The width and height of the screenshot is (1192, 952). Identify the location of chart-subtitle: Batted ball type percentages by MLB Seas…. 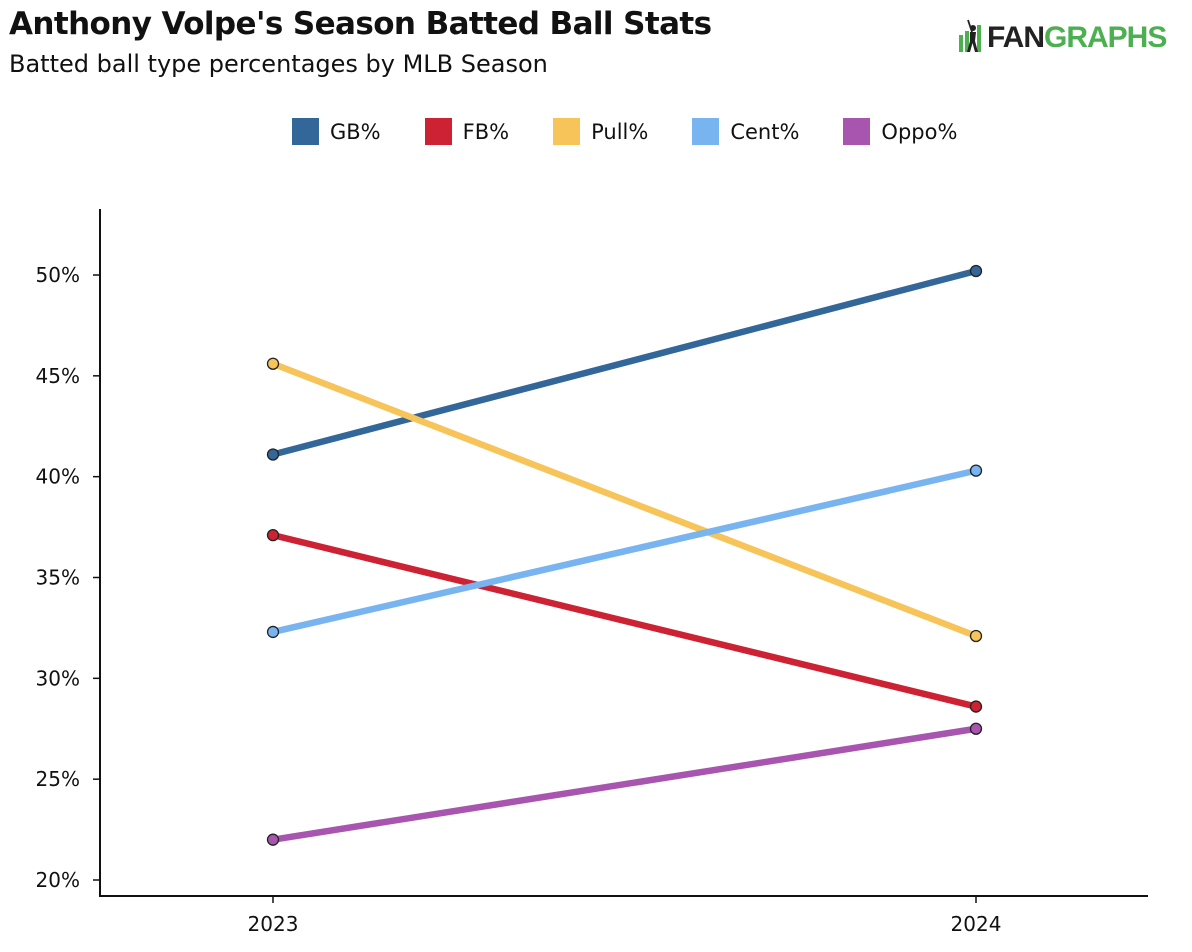
(278, 64).